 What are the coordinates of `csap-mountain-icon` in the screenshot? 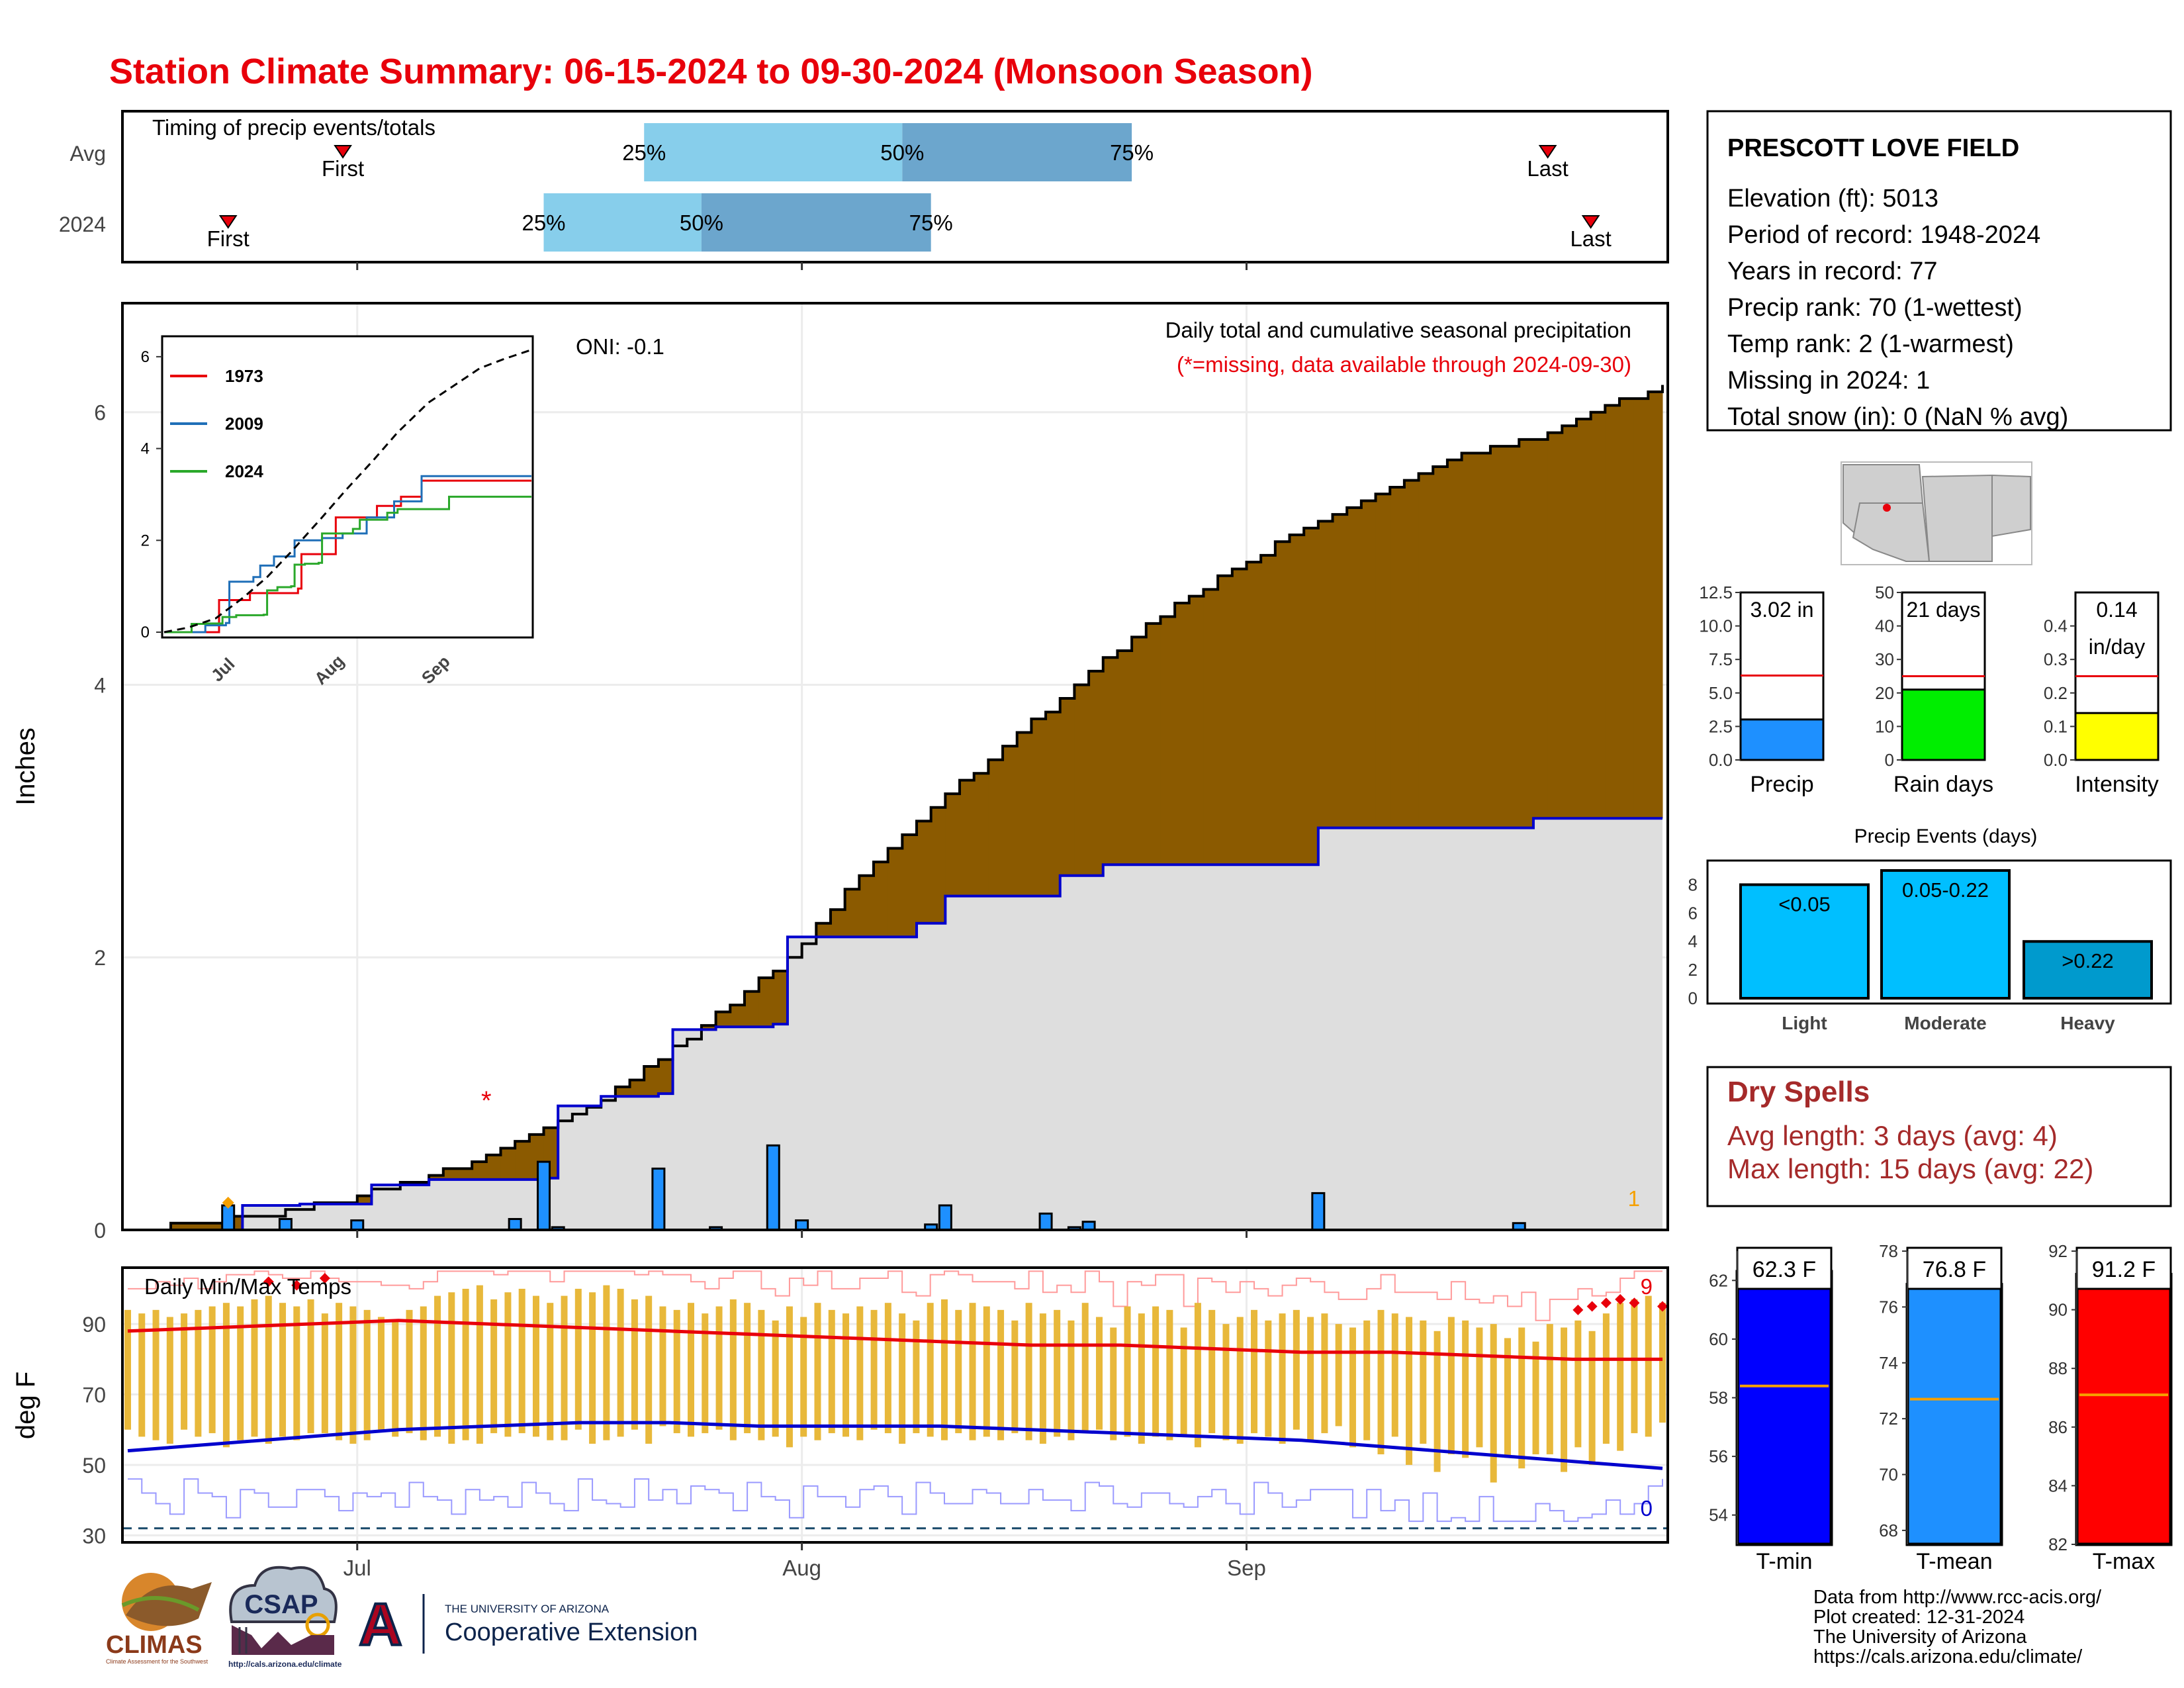 It's located at (283, 1640).